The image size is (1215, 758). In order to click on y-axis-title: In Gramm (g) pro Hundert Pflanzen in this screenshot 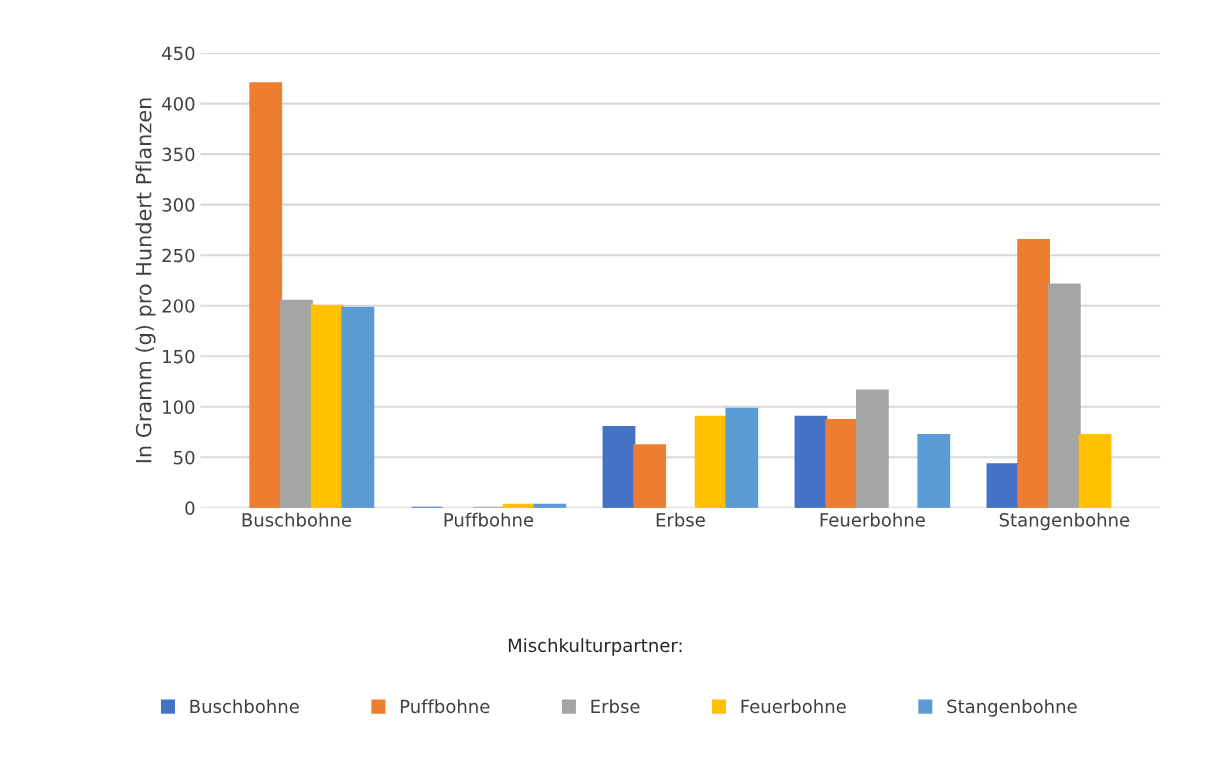, I will do `click(145, 280)`.